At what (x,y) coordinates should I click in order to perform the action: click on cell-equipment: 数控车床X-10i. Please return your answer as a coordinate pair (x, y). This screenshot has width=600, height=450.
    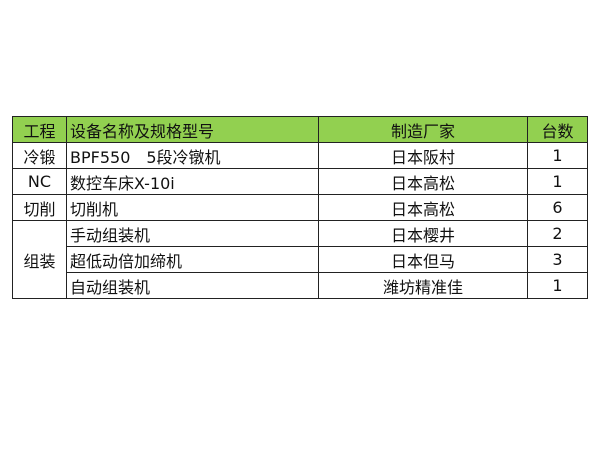
    Looking at the image, I should click on (192, 181).